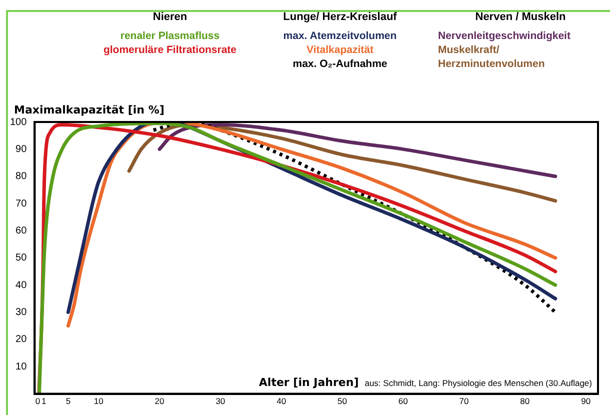  Describe the element at coordinates (478, 383) in the screenshot. I see `annotation: aus: Schmidt, Lang: Physiologie des Menschen (30.Auflage)` at that location.